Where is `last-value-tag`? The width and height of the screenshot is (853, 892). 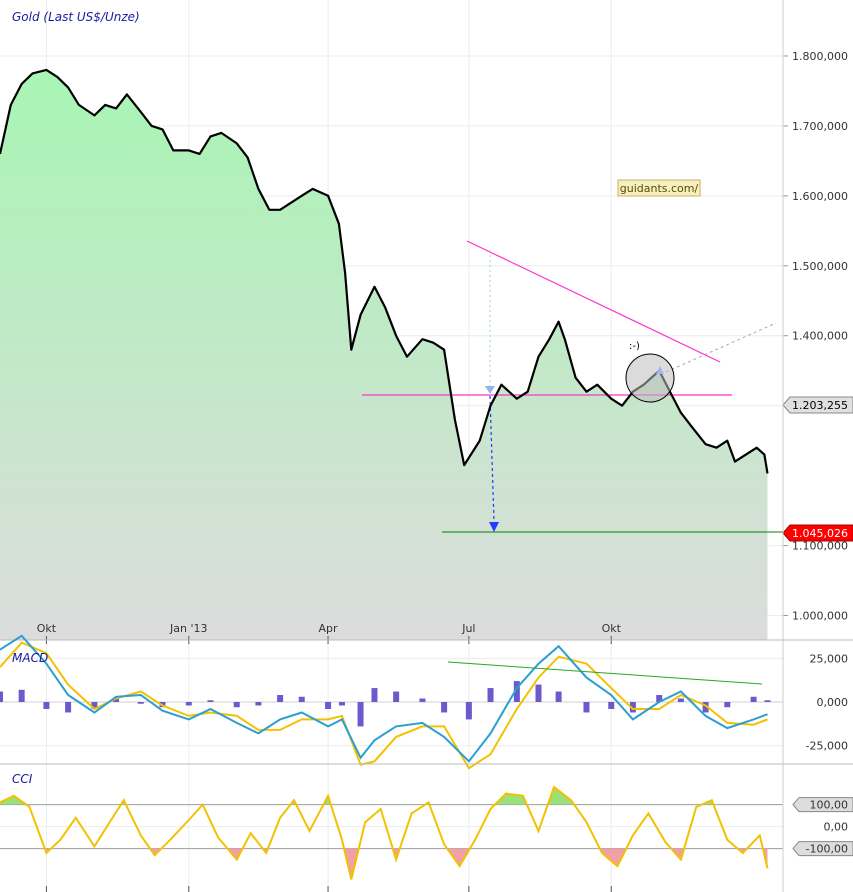
last-value-tag is located at coordinates (817, 405).